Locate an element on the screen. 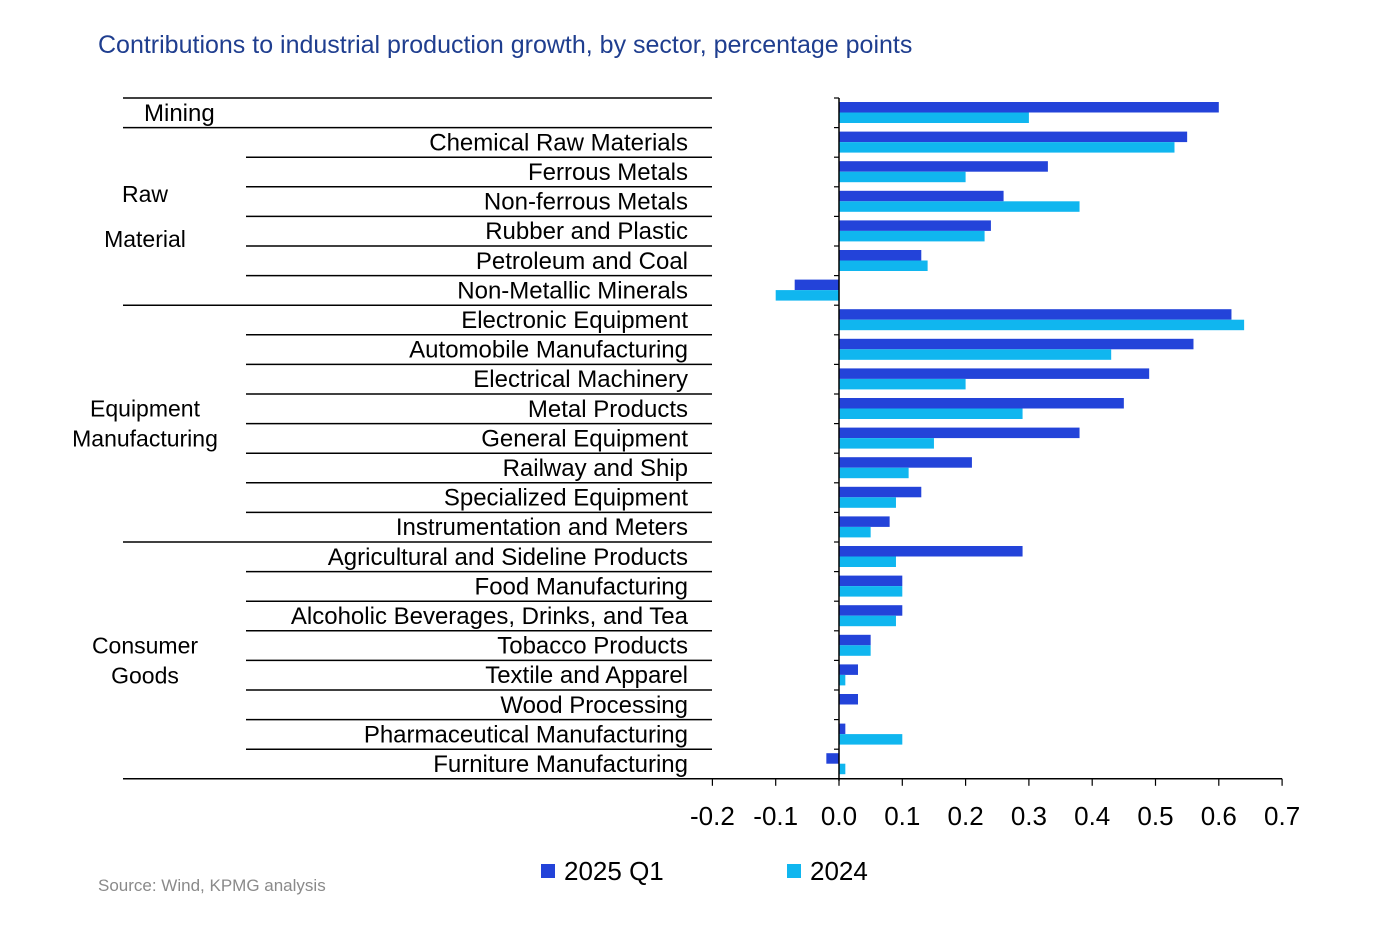 This screenshot has width=1374, height=929. category-label: Ferrous Metals is located at coordinates (608, 172).